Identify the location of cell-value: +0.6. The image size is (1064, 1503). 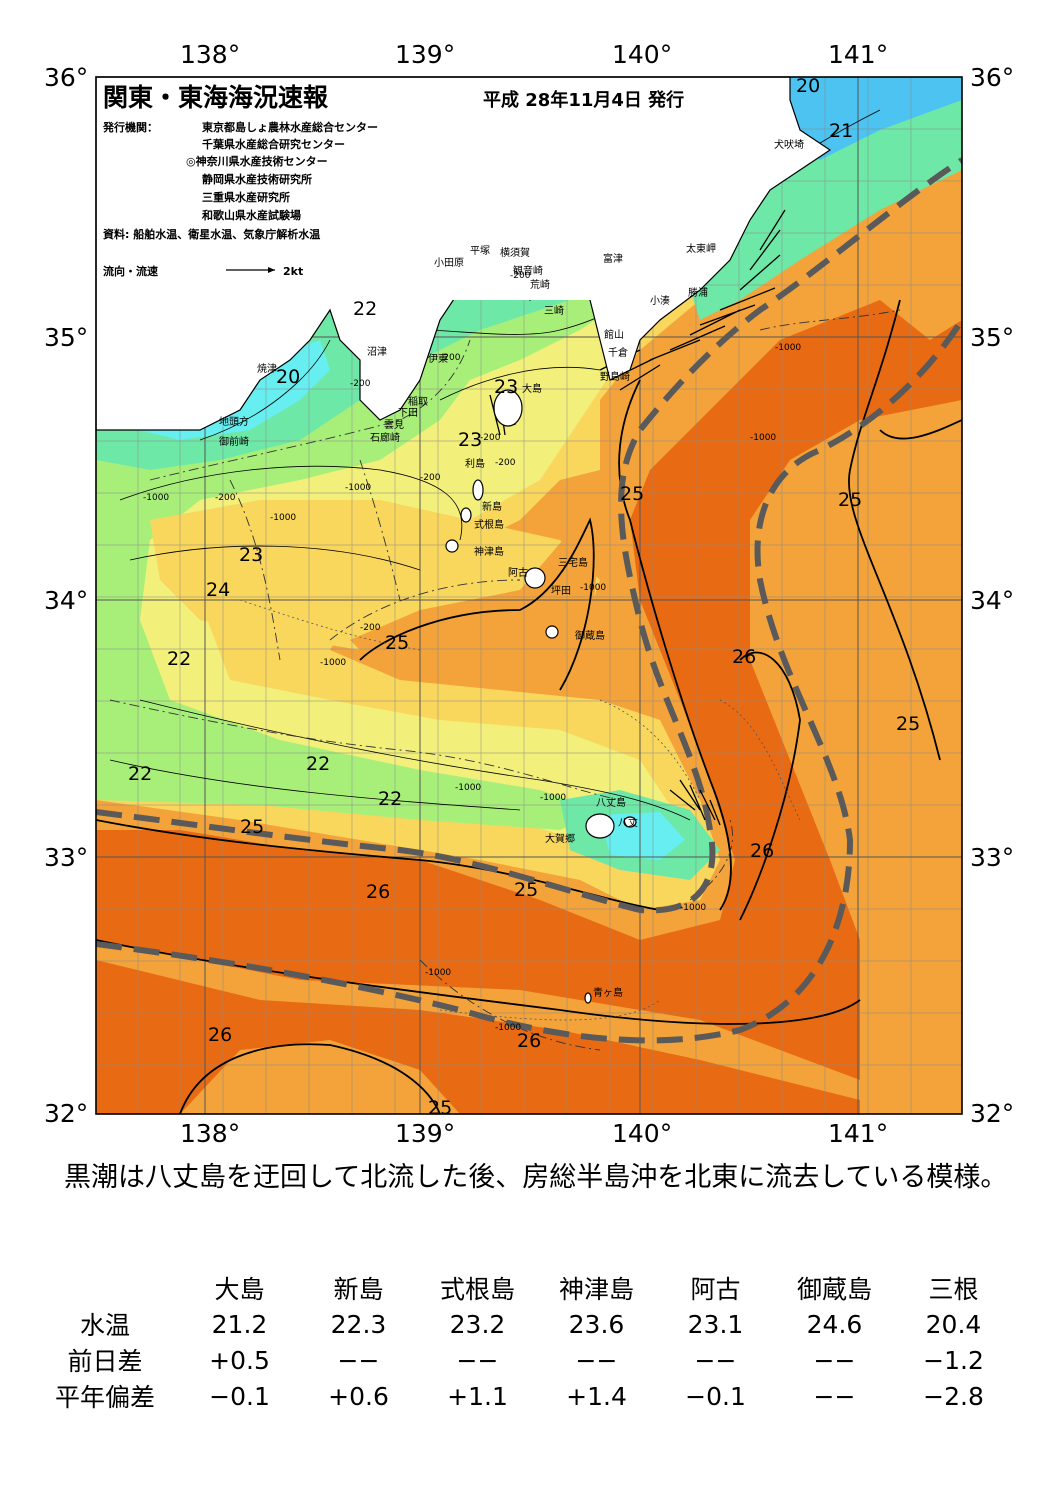
(358, 1396).